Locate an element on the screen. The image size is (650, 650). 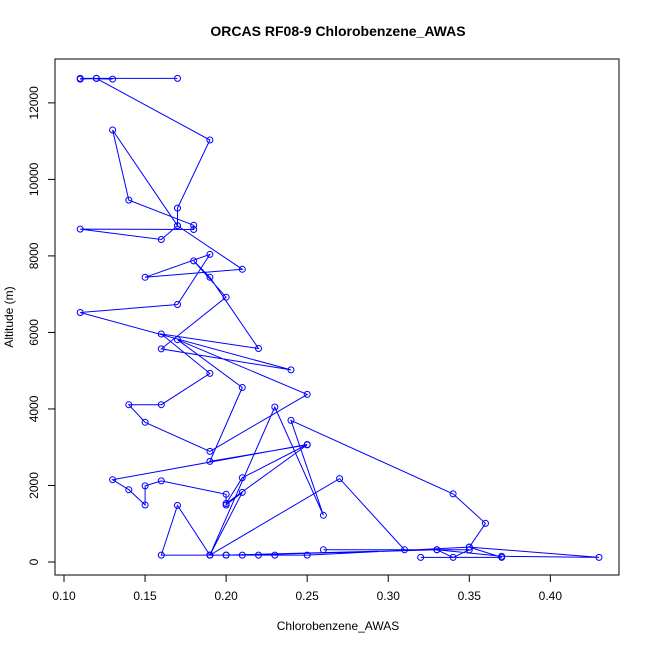
x-tick-label: 0.25 is located at coordinates (308, 596).